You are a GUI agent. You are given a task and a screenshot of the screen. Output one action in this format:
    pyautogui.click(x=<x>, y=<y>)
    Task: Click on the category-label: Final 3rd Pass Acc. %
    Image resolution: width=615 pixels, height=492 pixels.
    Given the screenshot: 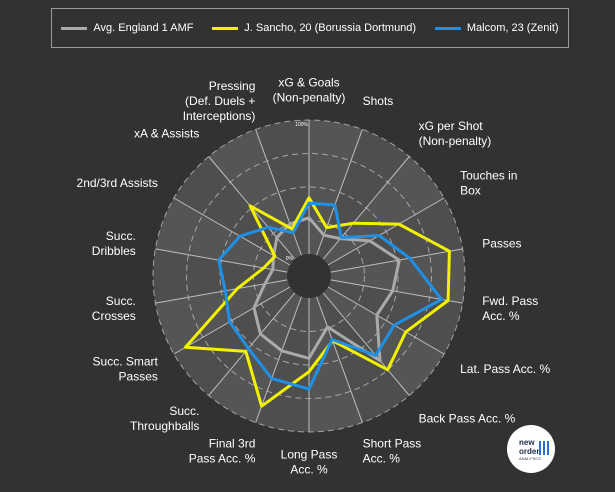 What is the action you would take?
    pyautogui.click(x=222, y=450)
    